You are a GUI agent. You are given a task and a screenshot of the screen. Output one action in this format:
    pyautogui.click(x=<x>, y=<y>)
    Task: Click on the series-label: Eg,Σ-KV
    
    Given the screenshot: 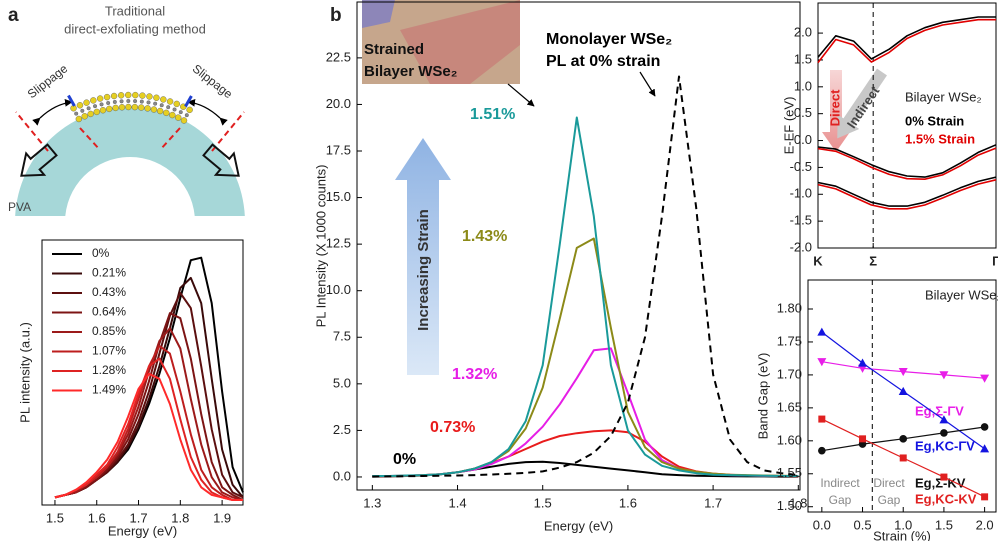 What is the action you would take?
    pyautogui.click(x=940, y=482)
    